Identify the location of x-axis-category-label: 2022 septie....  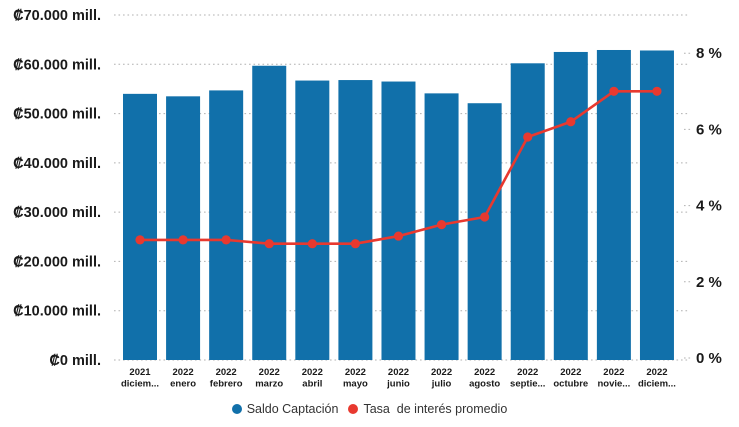
(527, 378).